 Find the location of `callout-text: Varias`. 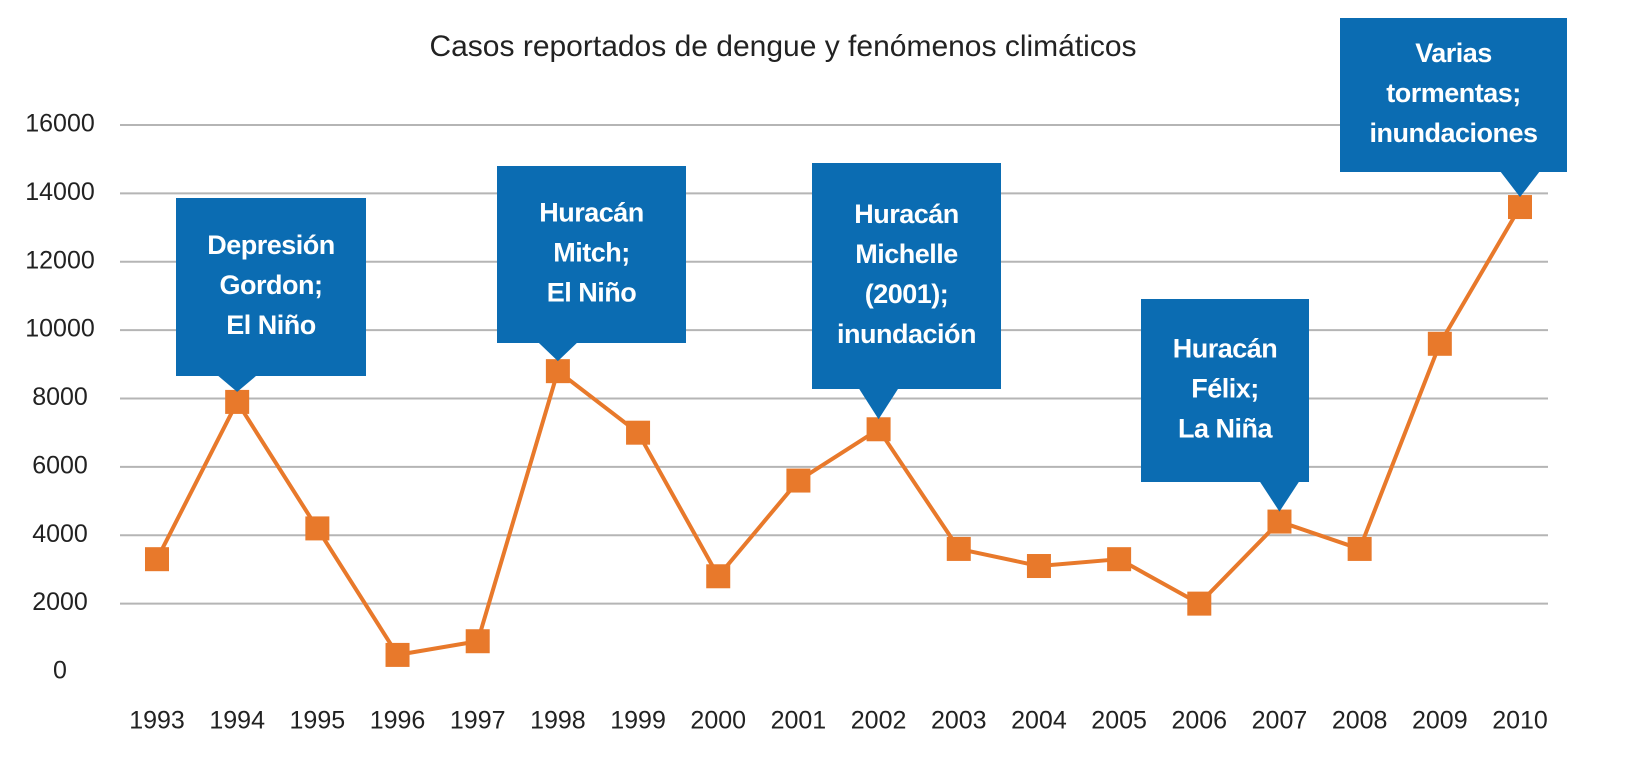

callout-text: Varias is located at coordinates (1453, 53).